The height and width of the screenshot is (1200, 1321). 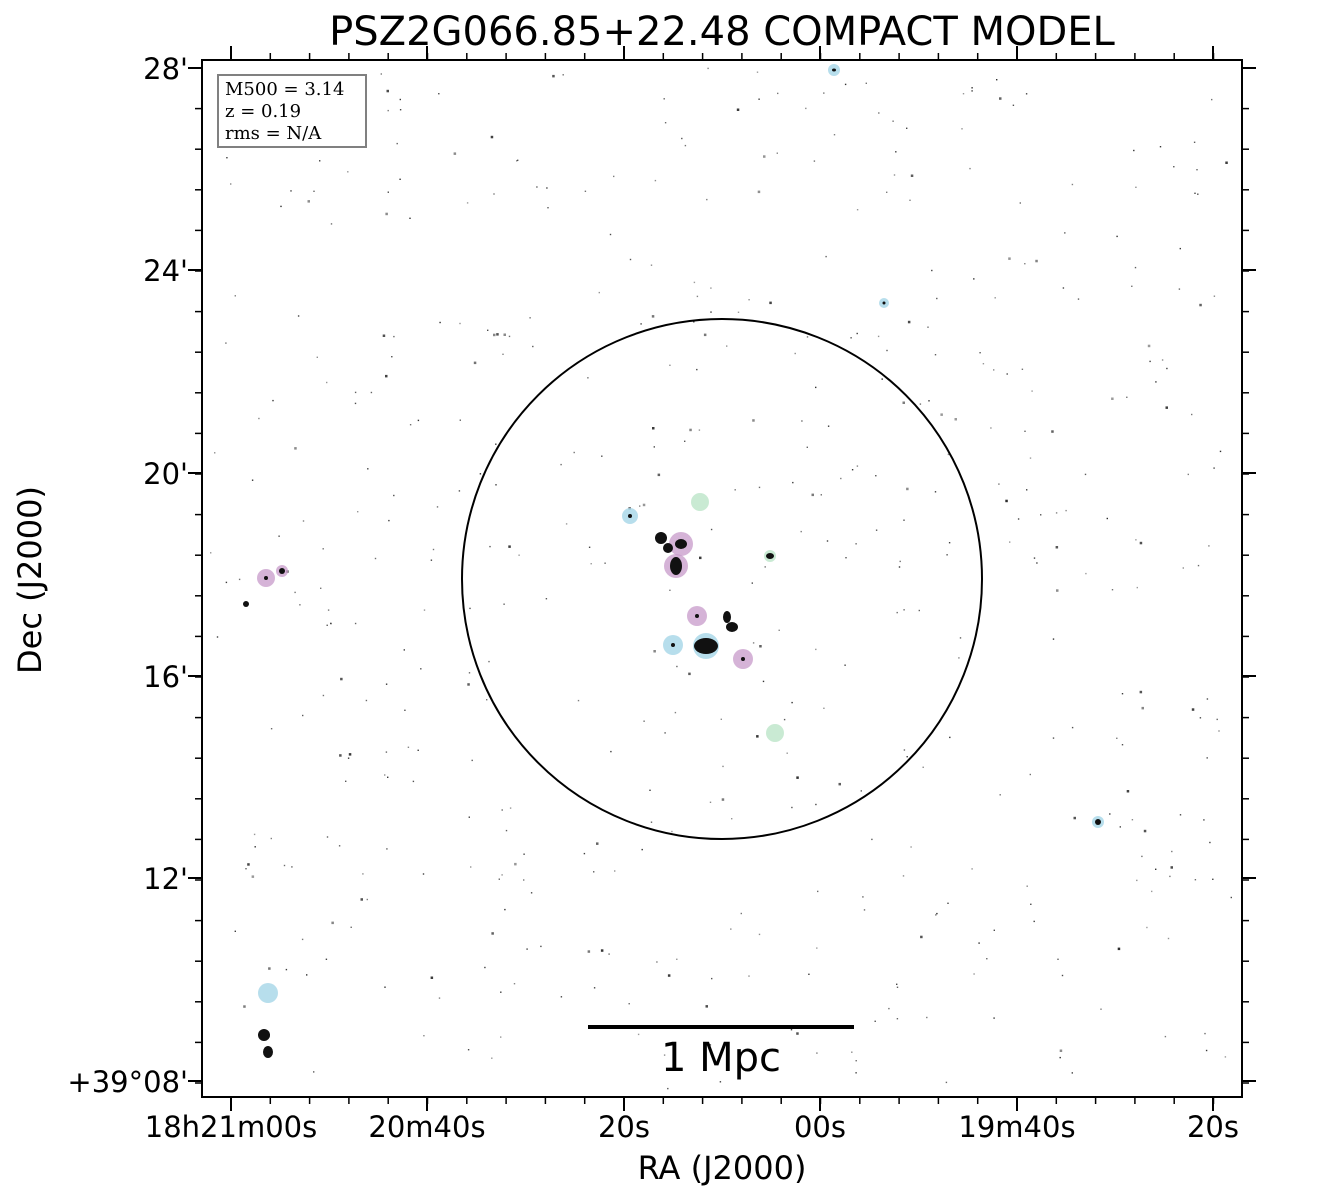 I want to click on chart-title: PSZ2G066.85+22.48 COMPACT MODEL, so click(x=722, y=32).